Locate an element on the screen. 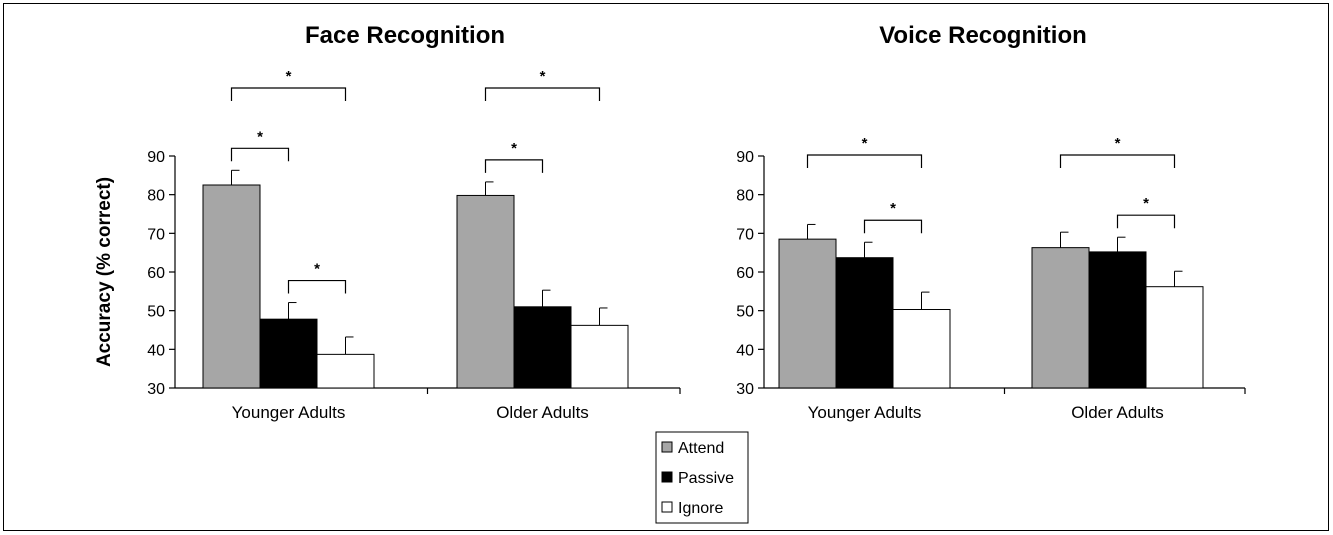 The image size is (1333, 535). legend-label: Attend is located at coordinates (701, 448).